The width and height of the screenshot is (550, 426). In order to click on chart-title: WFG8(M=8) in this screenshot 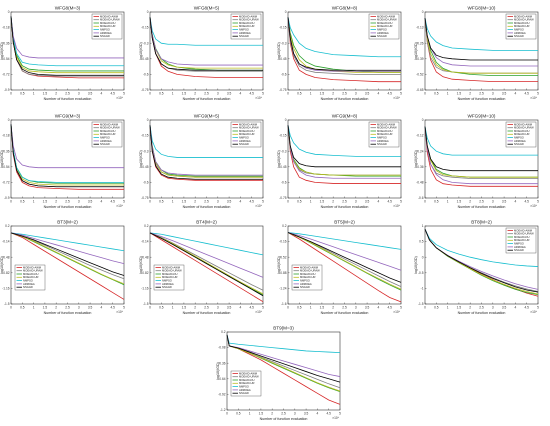, I will do `click(345, 8)`.